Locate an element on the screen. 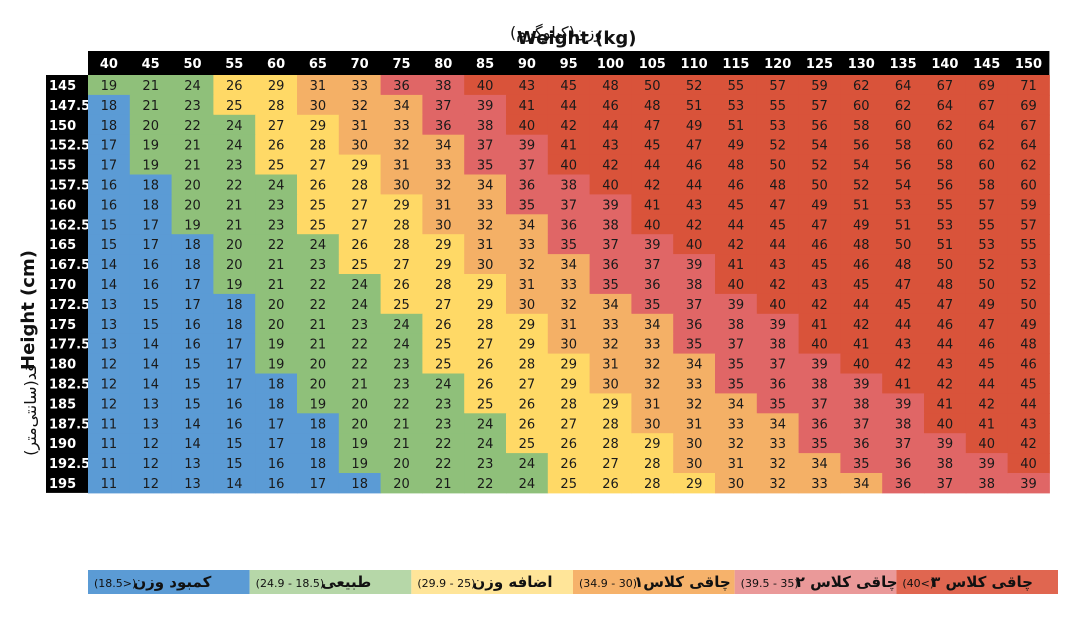 This screenshot has width=1080, height=618. legend-label: طبیعی is located at coordinates (346, 582).